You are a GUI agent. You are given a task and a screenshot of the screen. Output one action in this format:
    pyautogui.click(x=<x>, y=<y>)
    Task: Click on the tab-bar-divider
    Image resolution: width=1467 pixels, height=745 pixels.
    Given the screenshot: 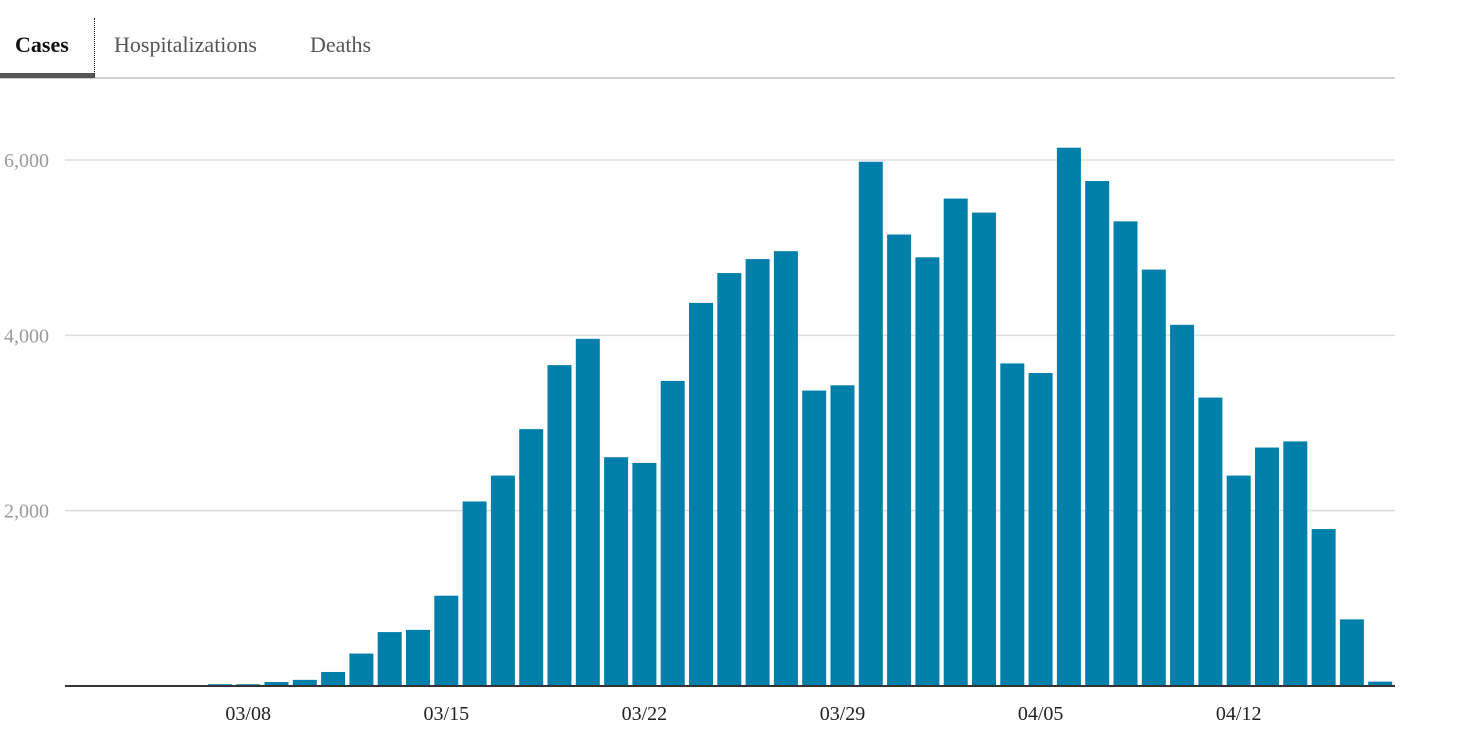 What is the action you would take?
    pyautogui.click(x=697, y=78)
    